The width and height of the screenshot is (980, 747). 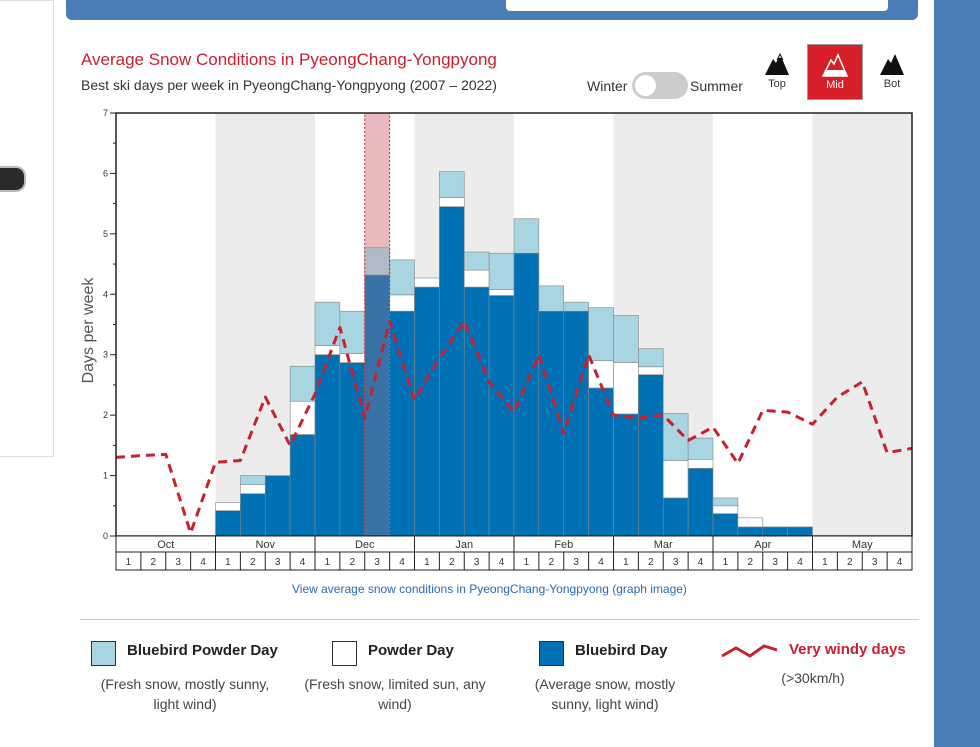 I want to click on webcam-icon, so click(x=12, y=179).